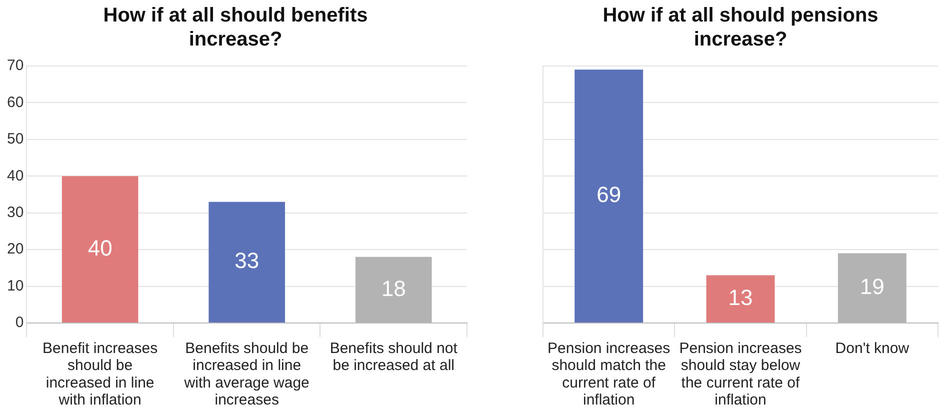 This screenshot has height=412, width=942. I want to click on y-tick-label: 40, so click(15, 175).